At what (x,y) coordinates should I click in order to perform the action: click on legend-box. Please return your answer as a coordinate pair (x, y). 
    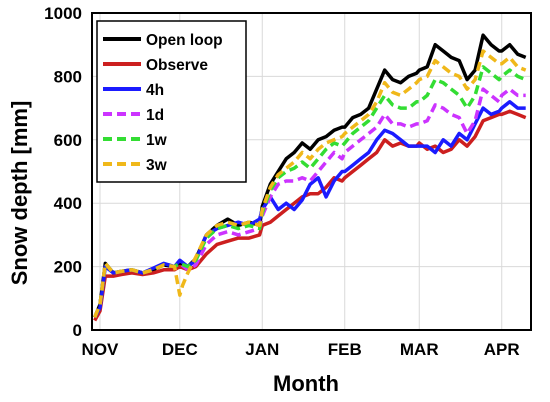
    Looking at the image, I should click on (171, 101).